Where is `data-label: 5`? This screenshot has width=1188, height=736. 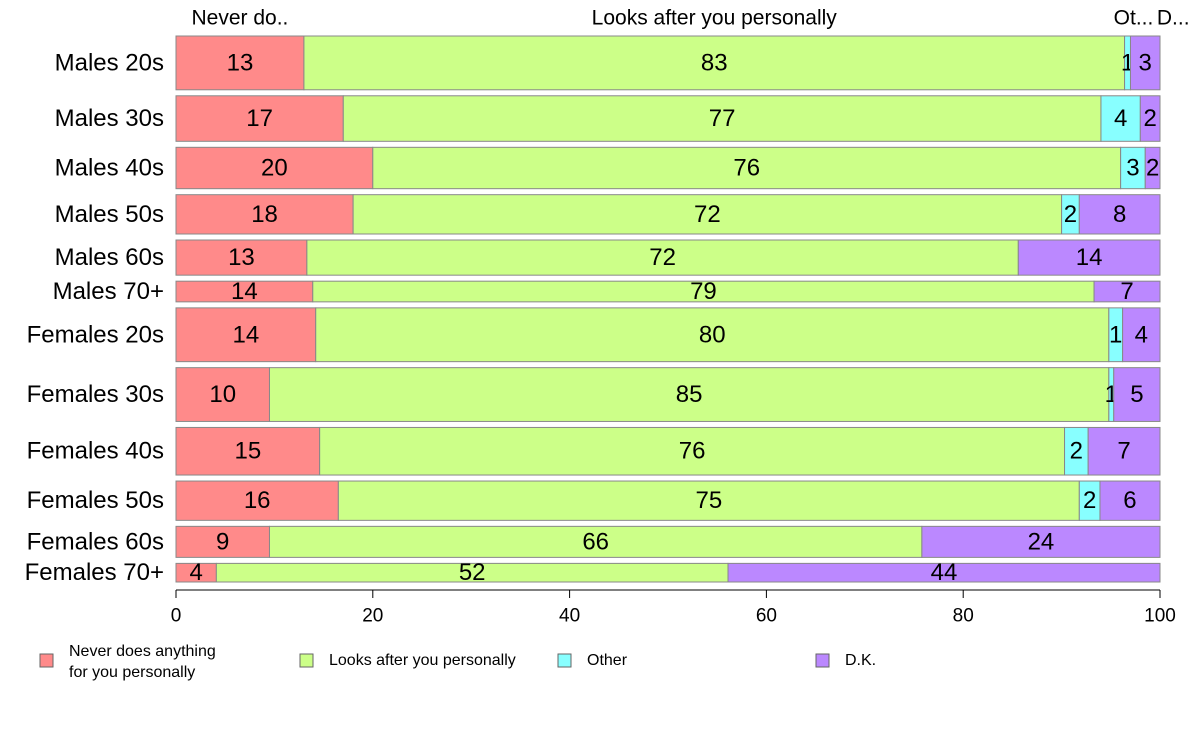 data-label: 5 is located at coordinates (1136, 394).